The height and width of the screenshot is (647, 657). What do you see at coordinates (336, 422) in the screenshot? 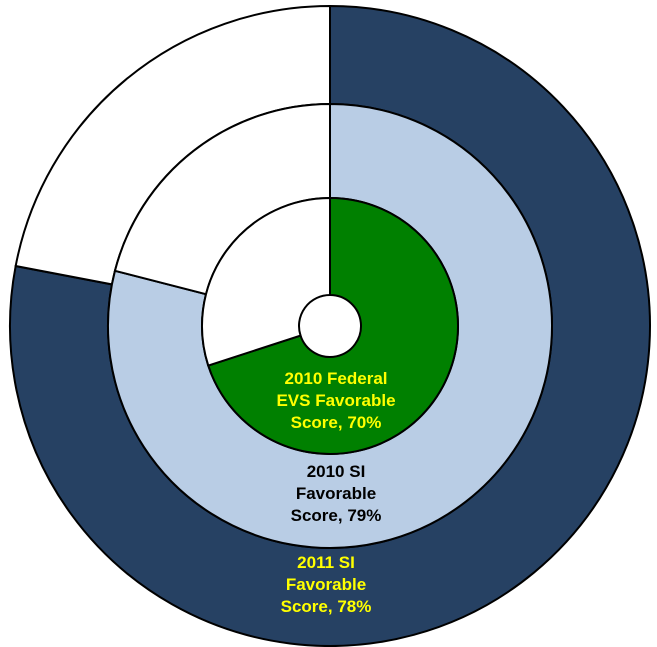
I see `ring-inner-label-line: Score, 70%` at bounding box center [336, 422].